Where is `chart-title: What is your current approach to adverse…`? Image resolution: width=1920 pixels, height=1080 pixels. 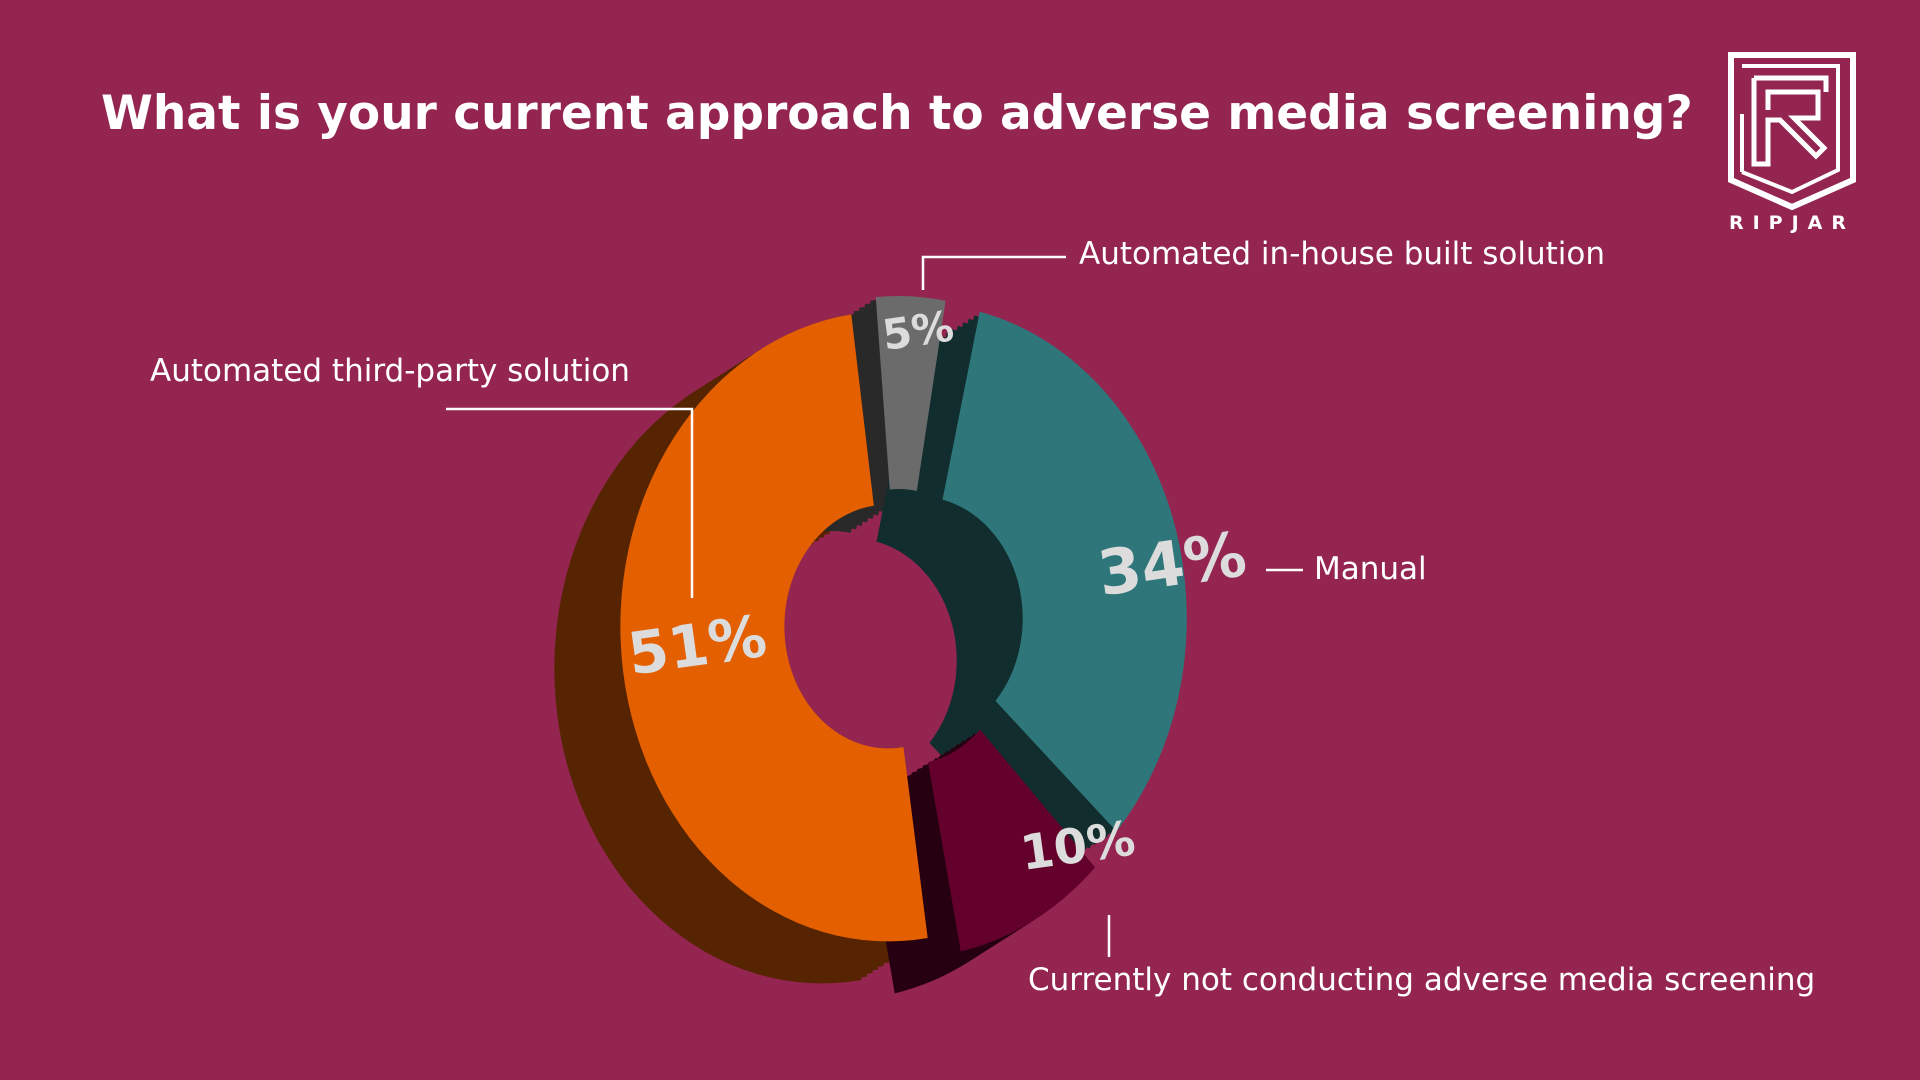 chart-title: What is your current approach to adverse… is located at coordinates (897, 113).